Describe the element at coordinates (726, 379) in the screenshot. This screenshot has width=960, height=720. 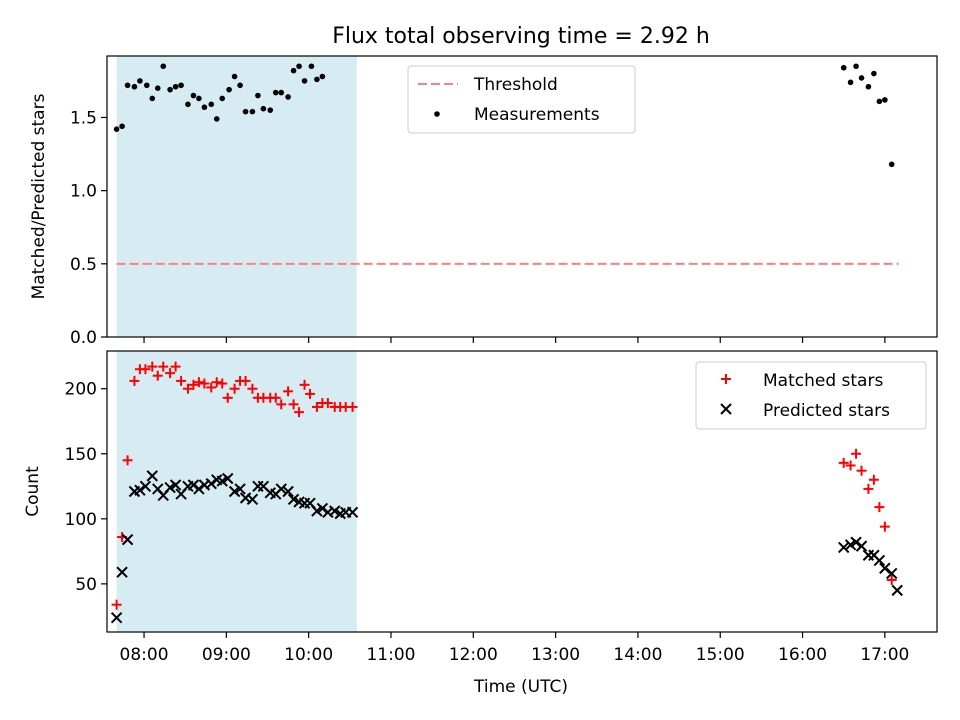
I see `legend-matched-marker` at that location.